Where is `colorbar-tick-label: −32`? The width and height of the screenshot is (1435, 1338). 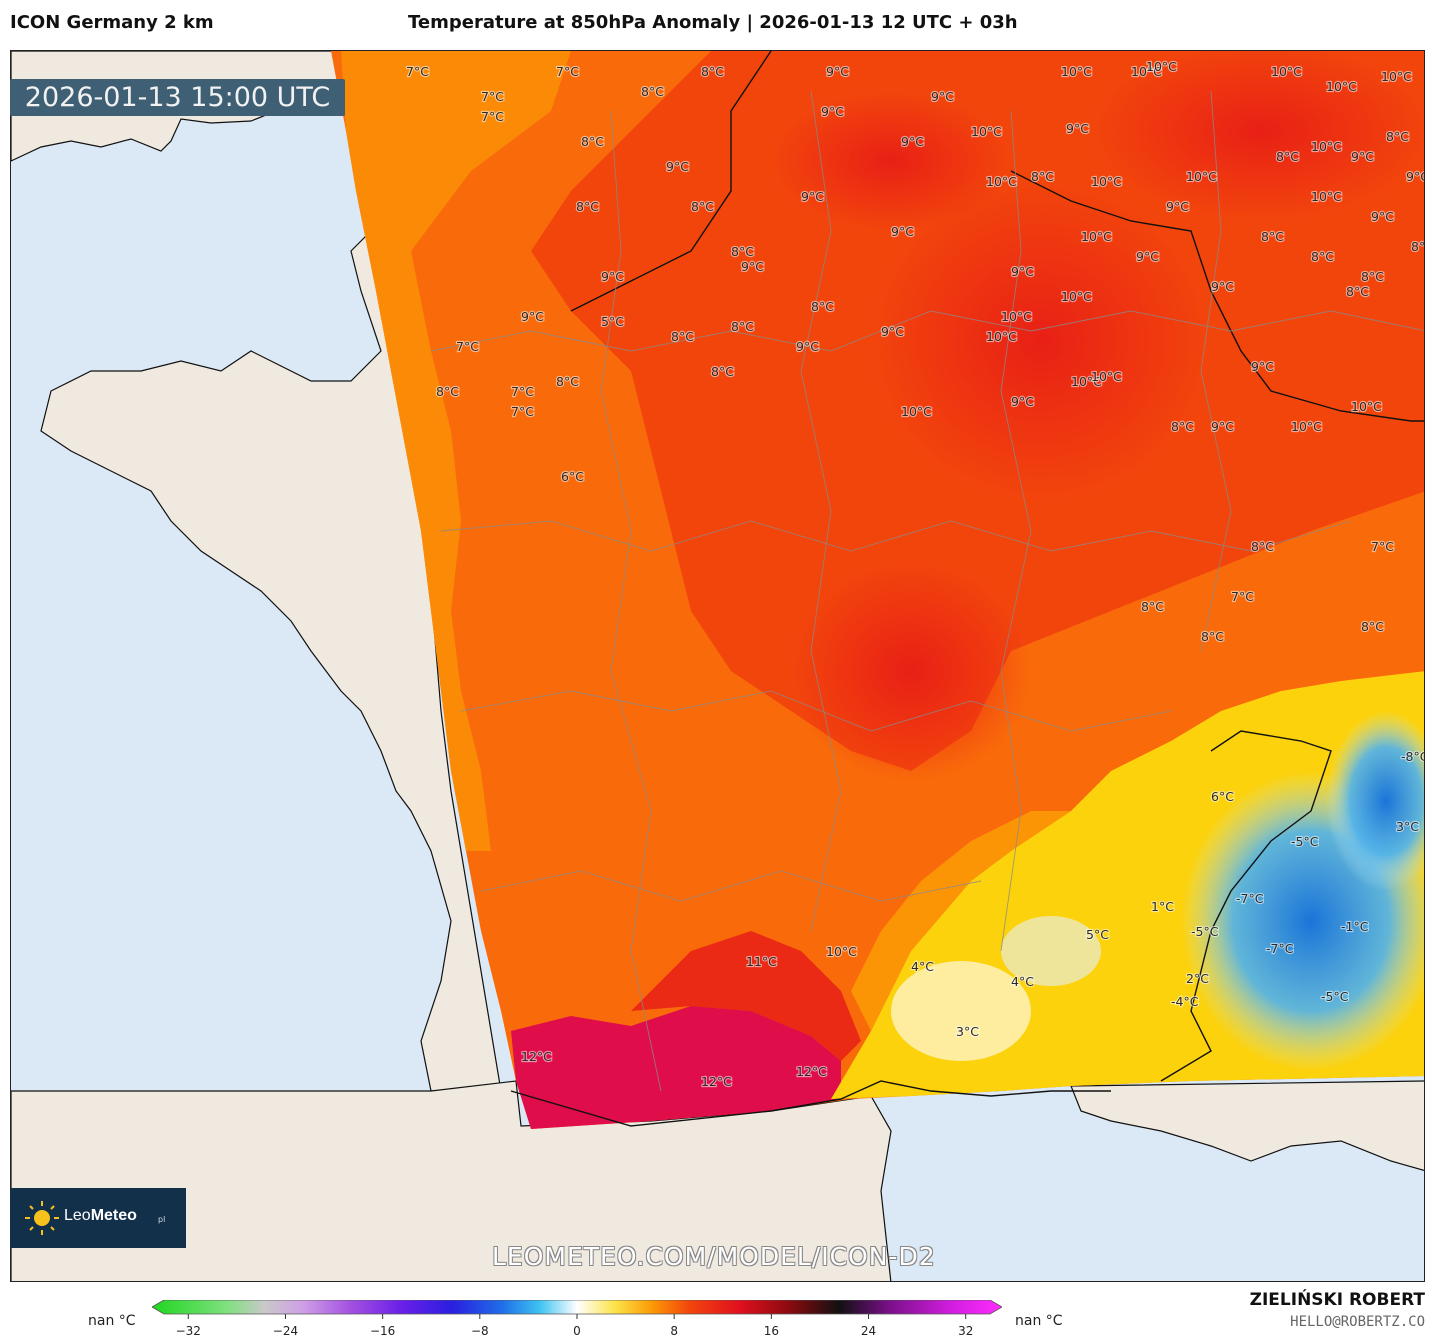 colorbar-tick-label: −32 is located at coordinates (188, 1331).